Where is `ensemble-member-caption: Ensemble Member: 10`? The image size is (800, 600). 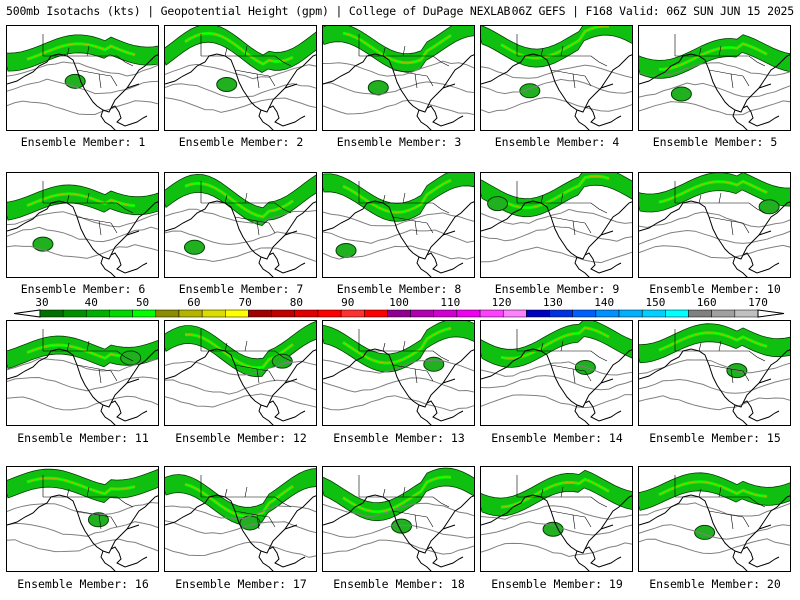 ensemble-member-caption: Ensemble Member: 10 is located at coordinates (715, 289).